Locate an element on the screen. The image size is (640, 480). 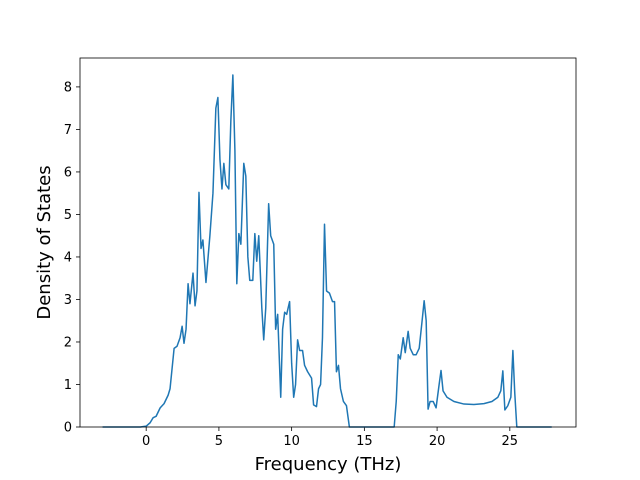
x-tick-label: 10 is located at coordinates (291, 441).